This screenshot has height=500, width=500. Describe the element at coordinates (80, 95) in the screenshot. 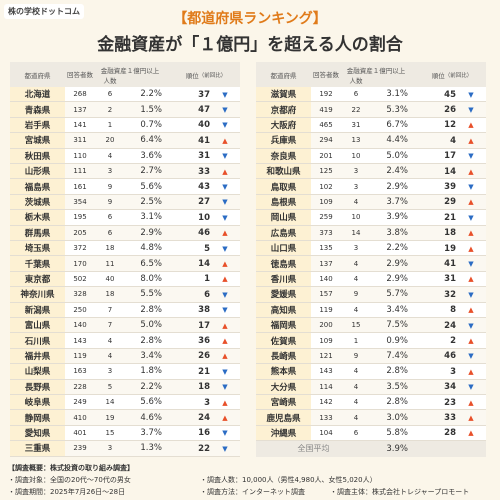

I see `respondents: 268` at that location.